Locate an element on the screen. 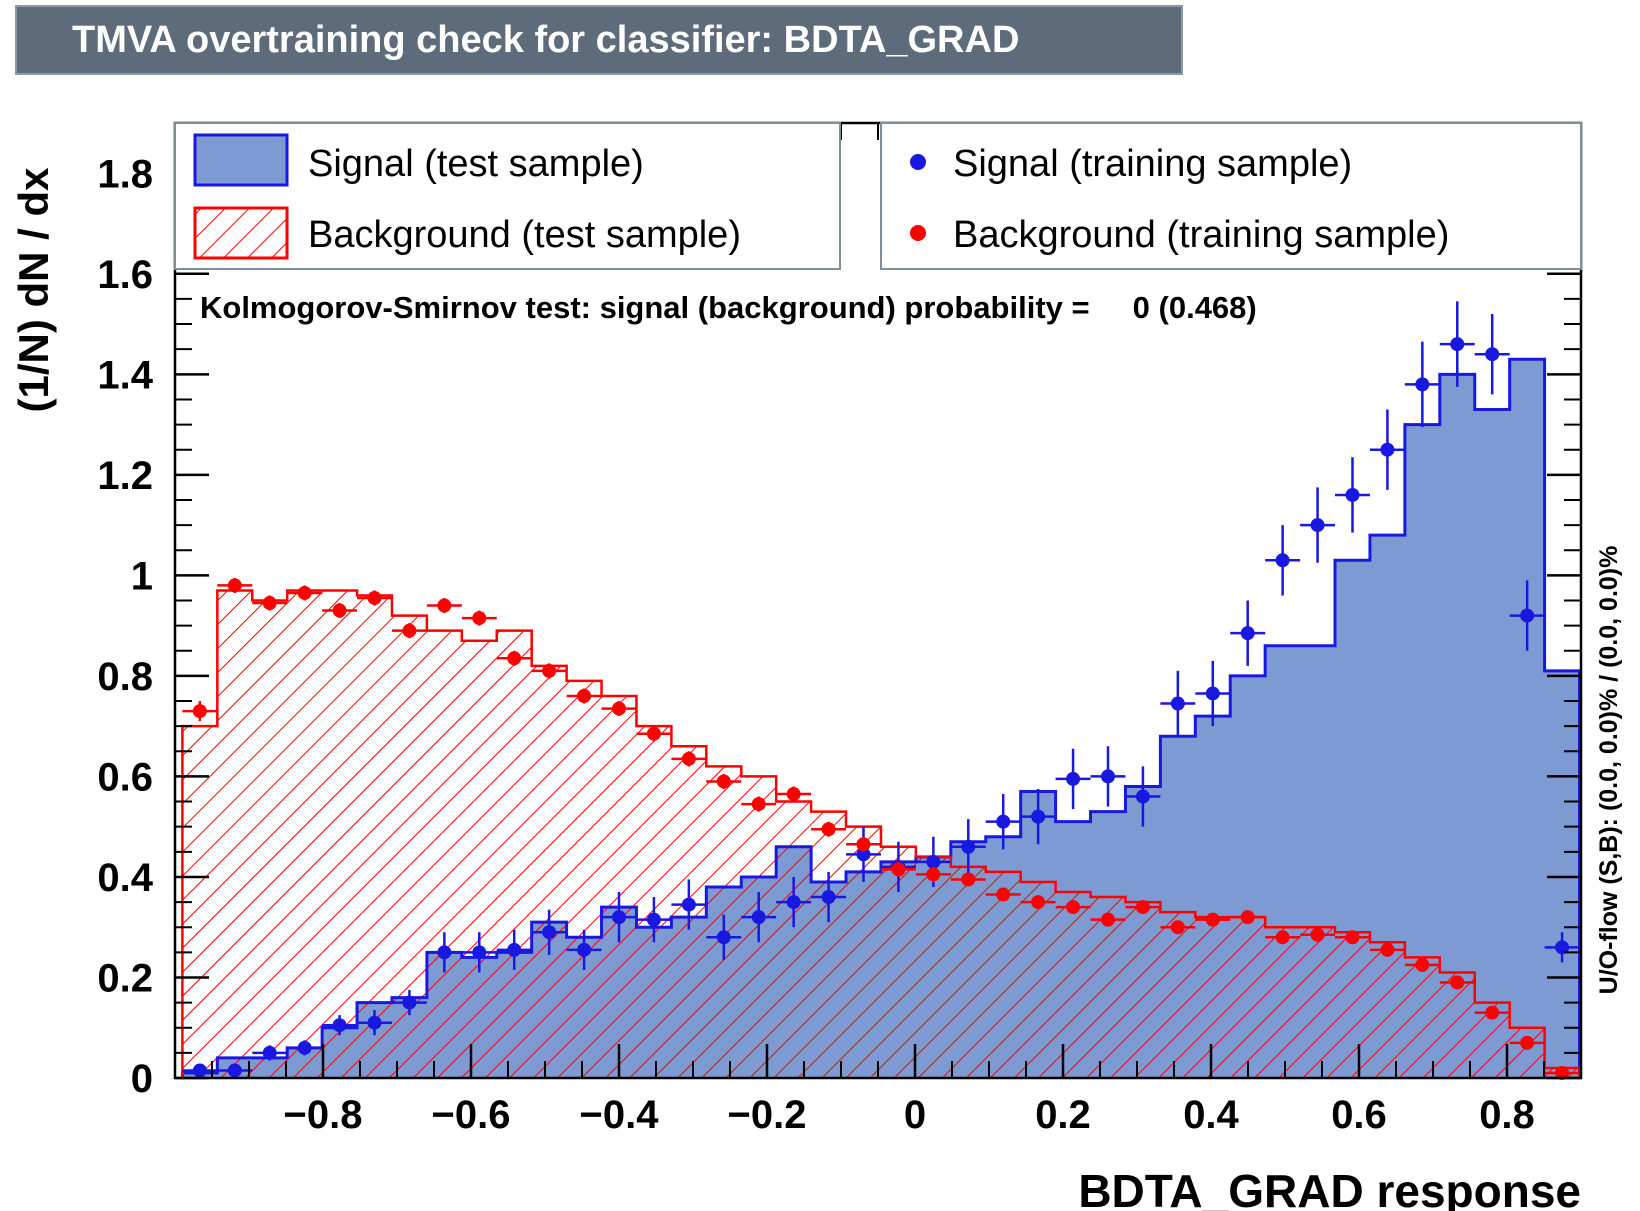 The image size is (1640, 1211). y-tick-label: 1.2 is located at coordinates (125, 476).